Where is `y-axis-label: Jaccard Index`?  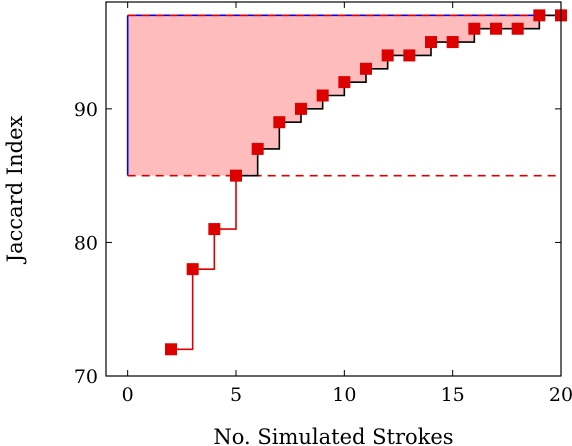 y-axis-label: Jaccard Index is located at coordinates (15, 190).